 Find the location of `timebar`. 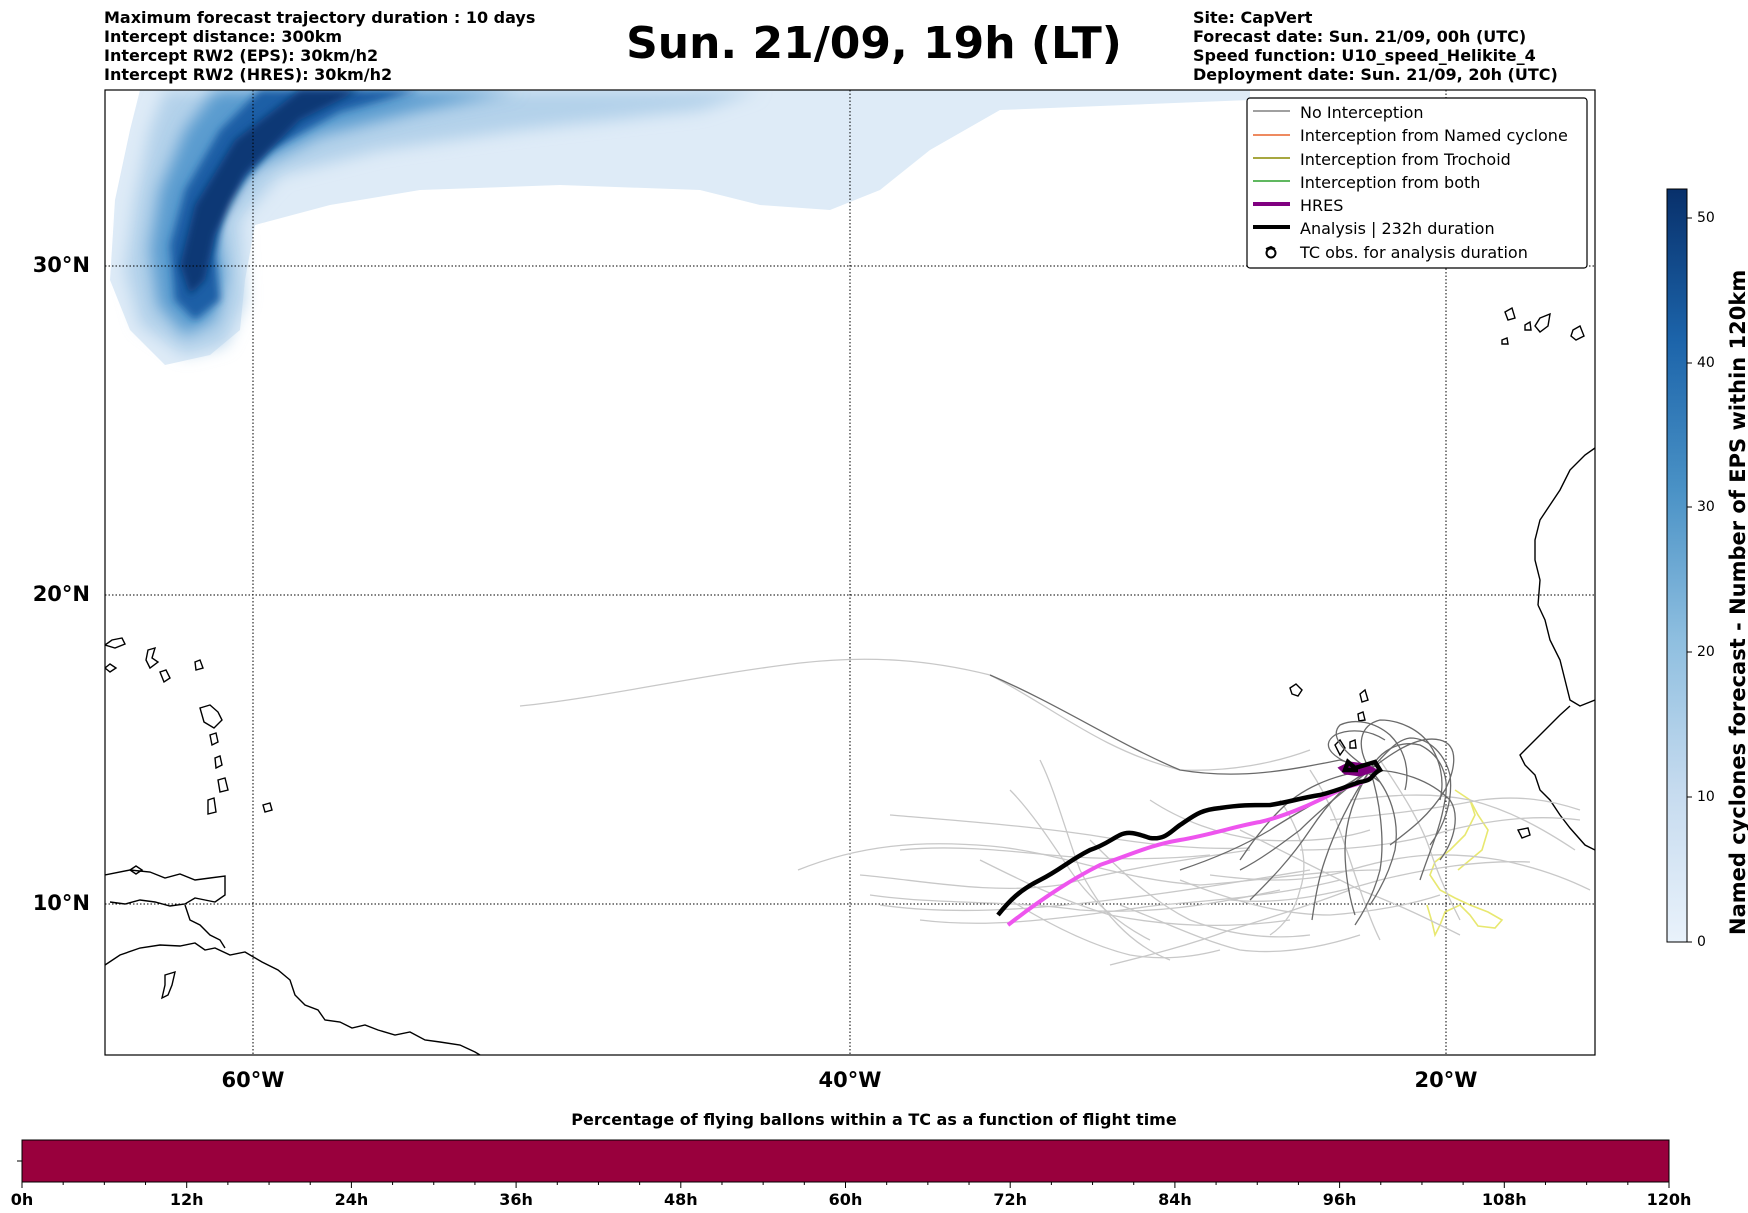

timebar is located at coordinates (843, 1163).